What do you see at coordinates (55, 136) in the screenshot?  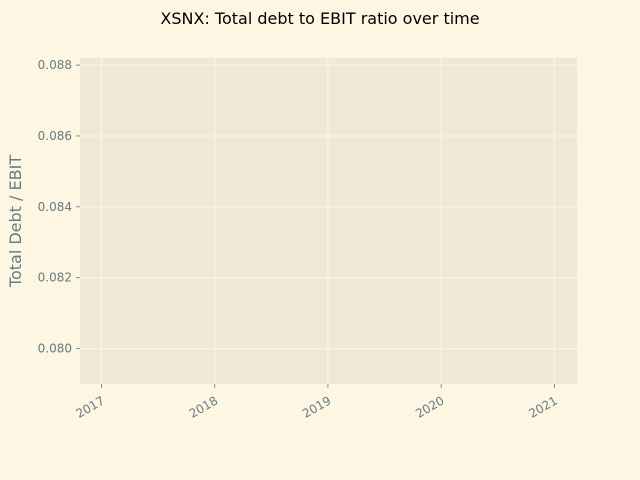 I see `y-tick-label: 0.086` at bounding box center [55, 136].